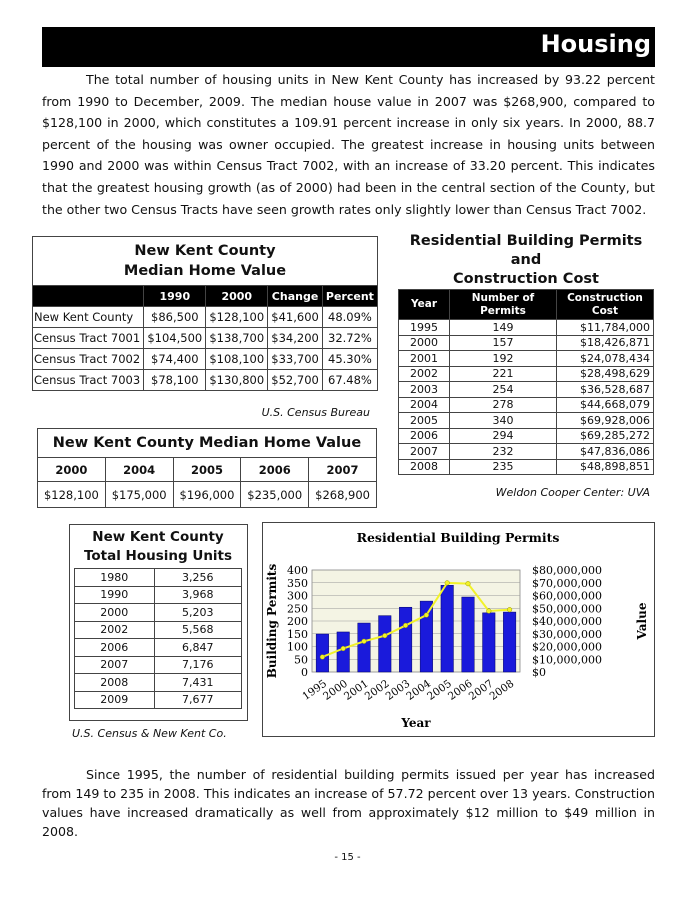 This screenshot has height=900, width=695. Describe the element at coordinates (526, 342) in the screenshot. I see `table-row: 2000 157 $18,426,871` at that location.